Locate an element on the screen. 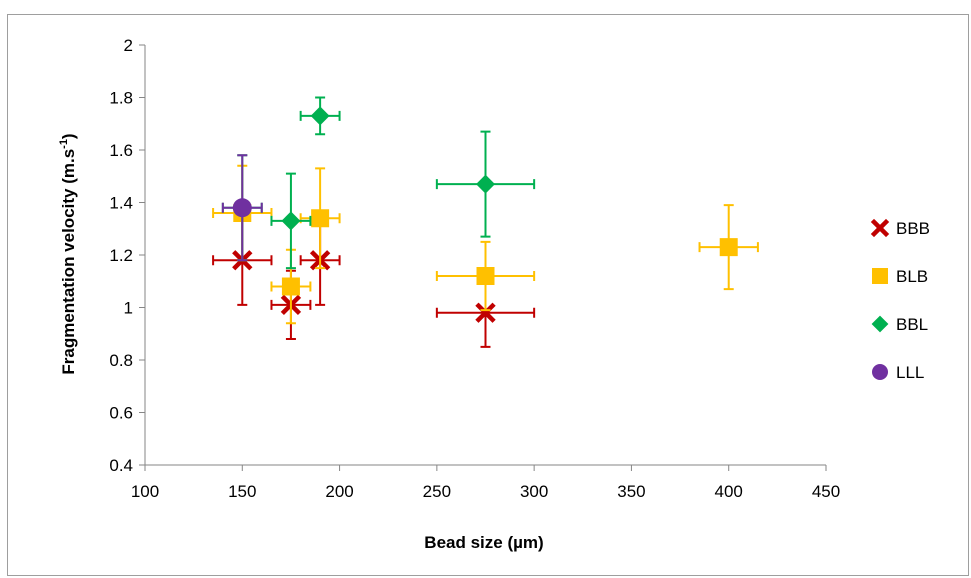 The image size is (971, 578). y-tick-label: 2 is located at coordinates (128, 45).